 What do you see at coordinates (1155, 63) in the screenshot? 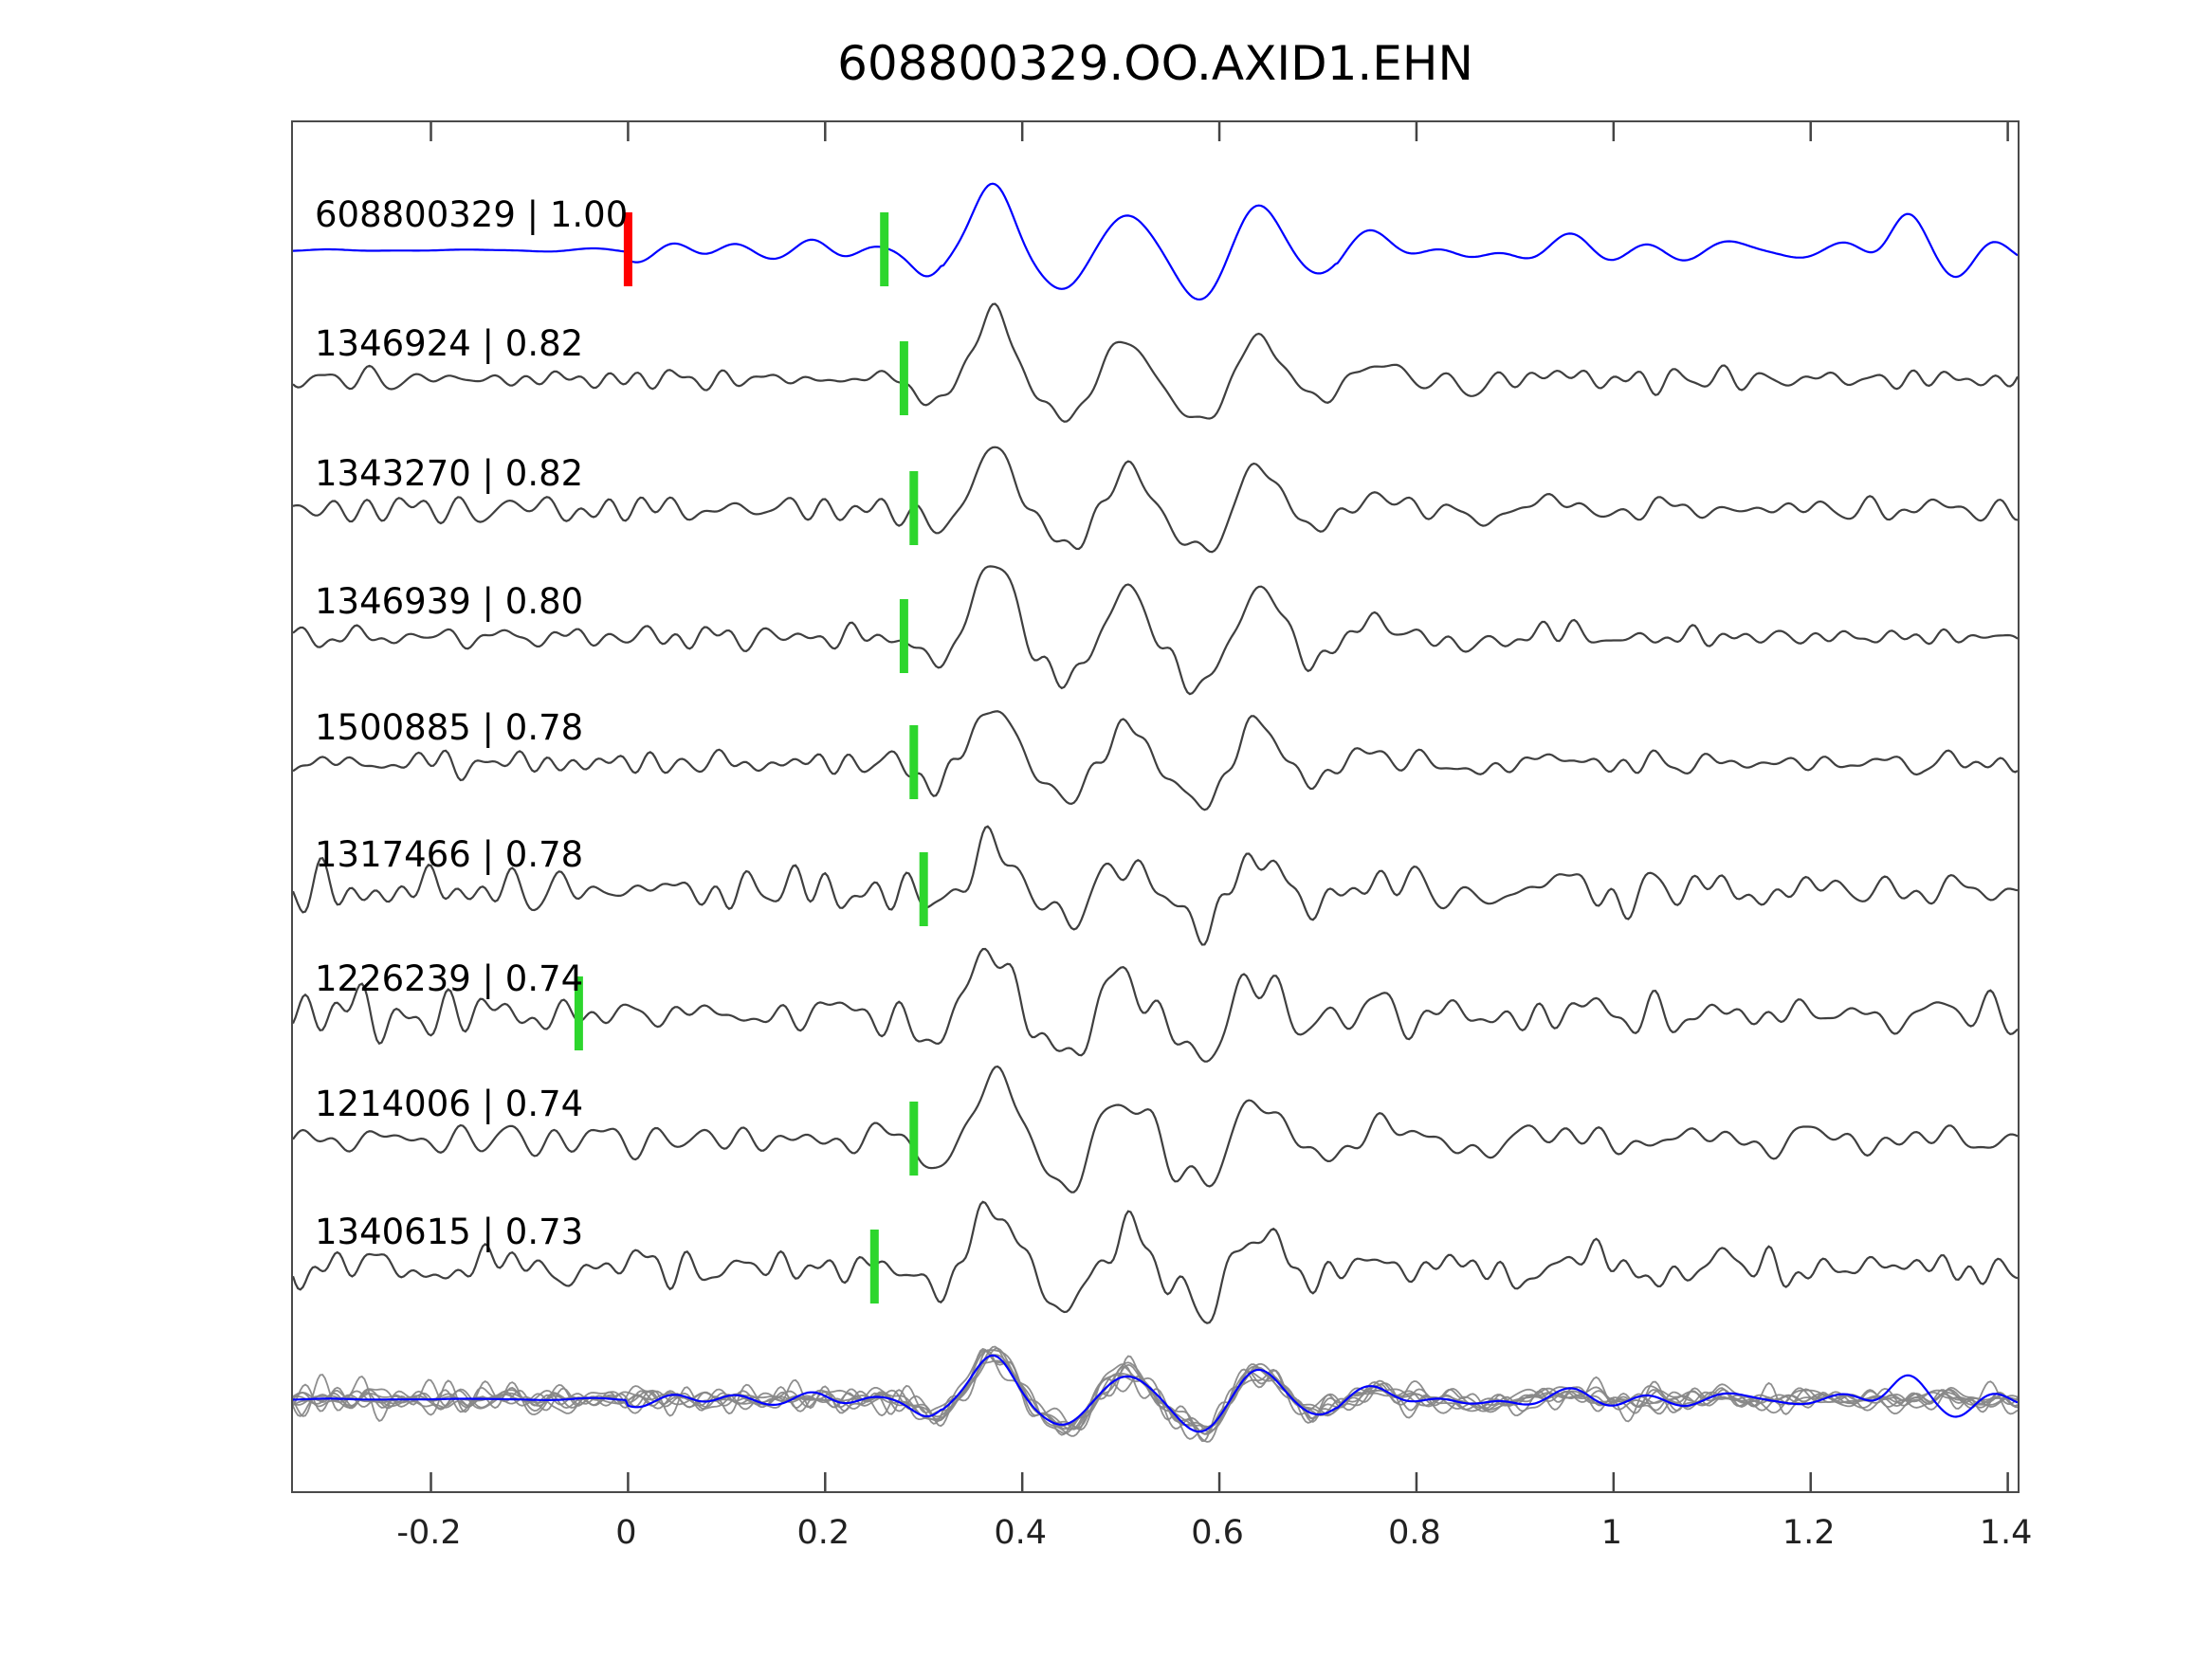
I see `chart-title: 608800329.OO.AXID1.EHN` at bounding box center [1155, 63].